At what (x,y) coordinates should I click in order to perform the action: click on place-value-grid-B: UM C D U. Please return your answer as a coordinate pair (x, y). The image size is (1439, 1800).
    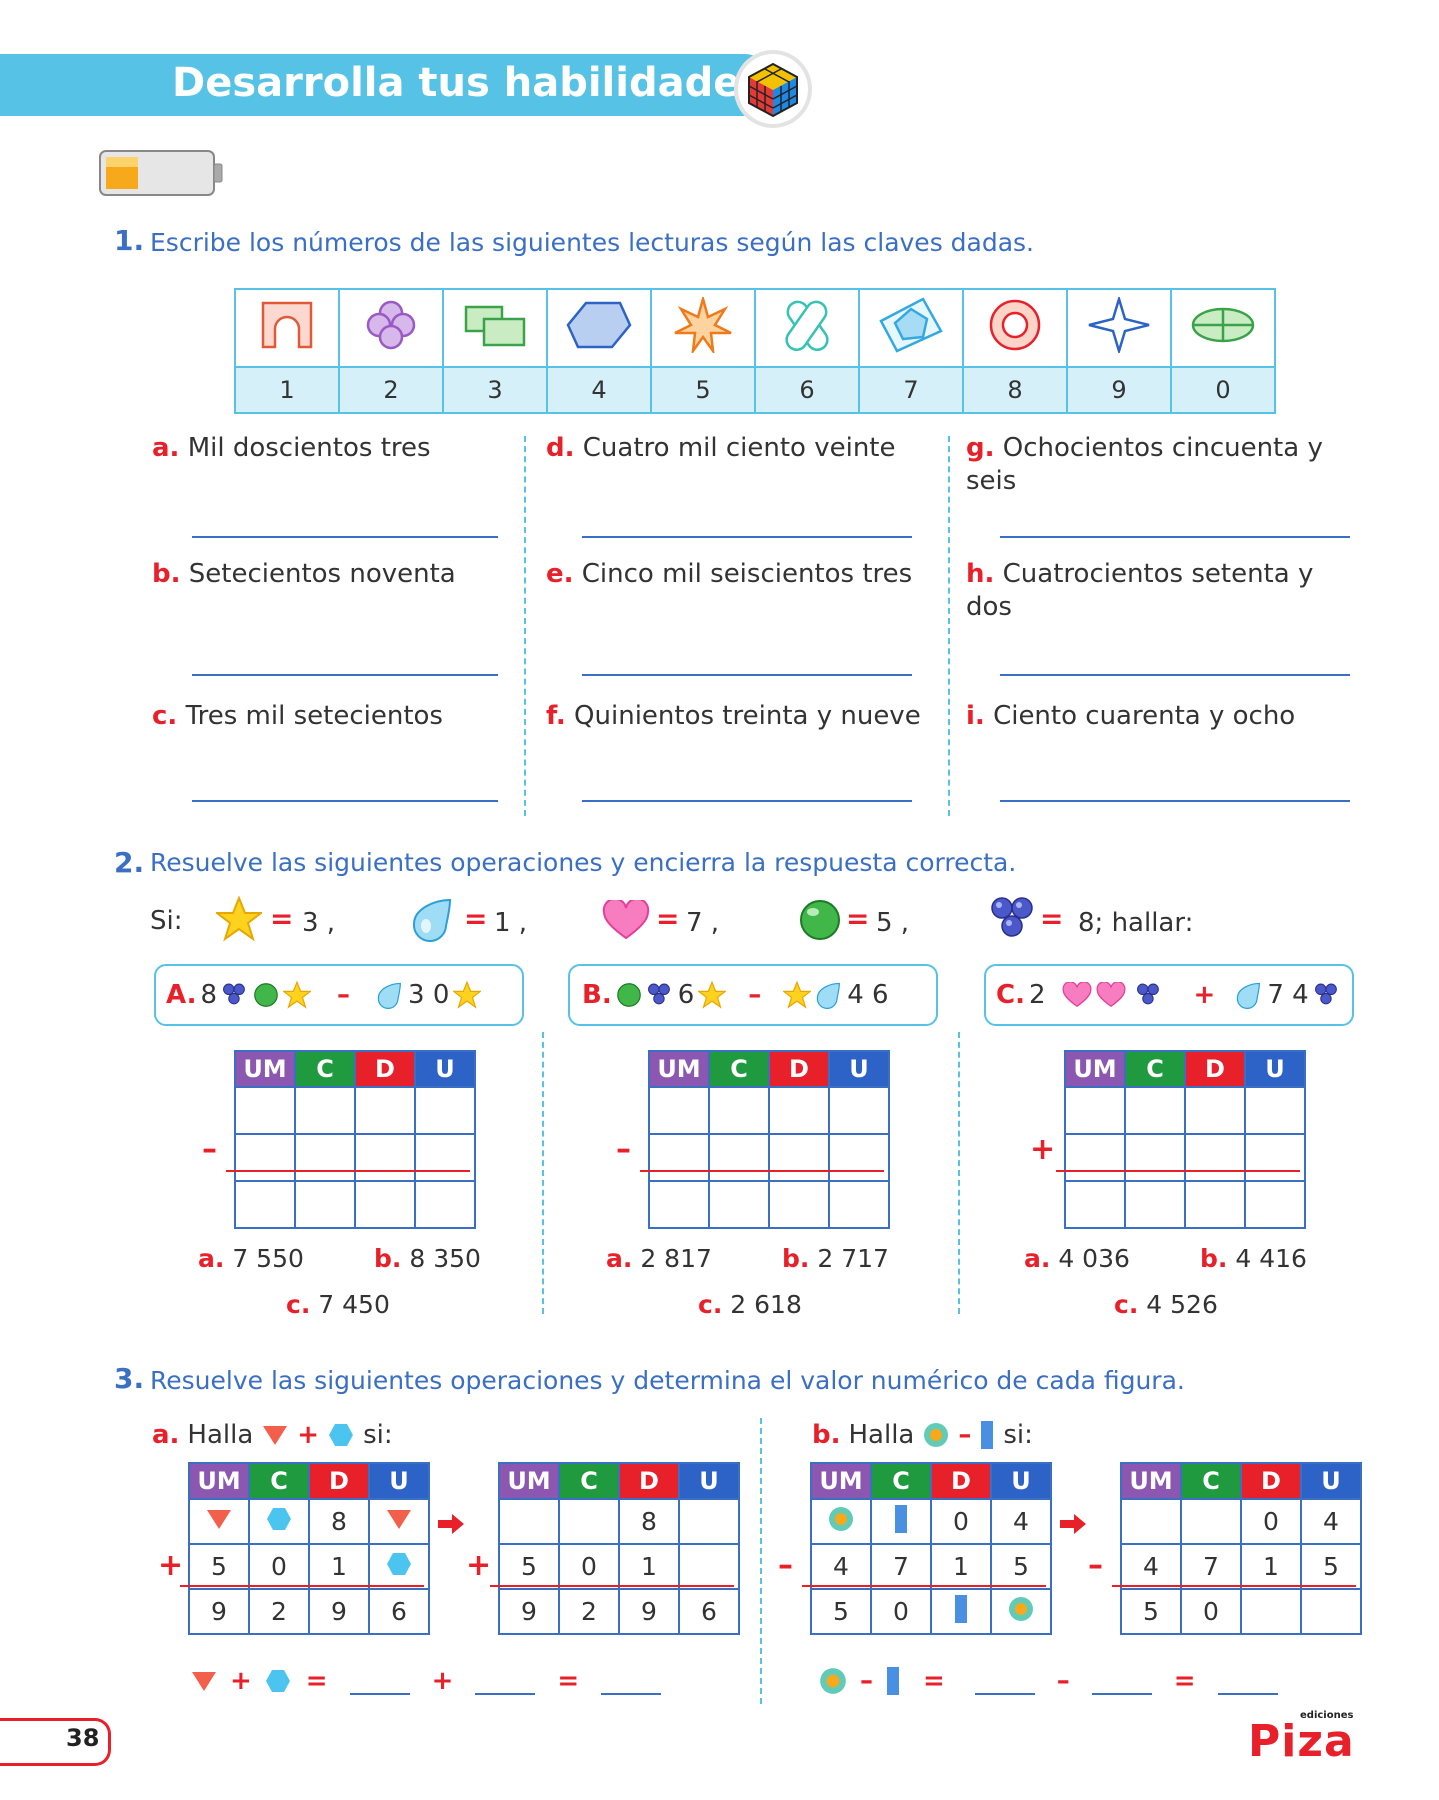
    Looking at the image, I should click on (769, 1139).